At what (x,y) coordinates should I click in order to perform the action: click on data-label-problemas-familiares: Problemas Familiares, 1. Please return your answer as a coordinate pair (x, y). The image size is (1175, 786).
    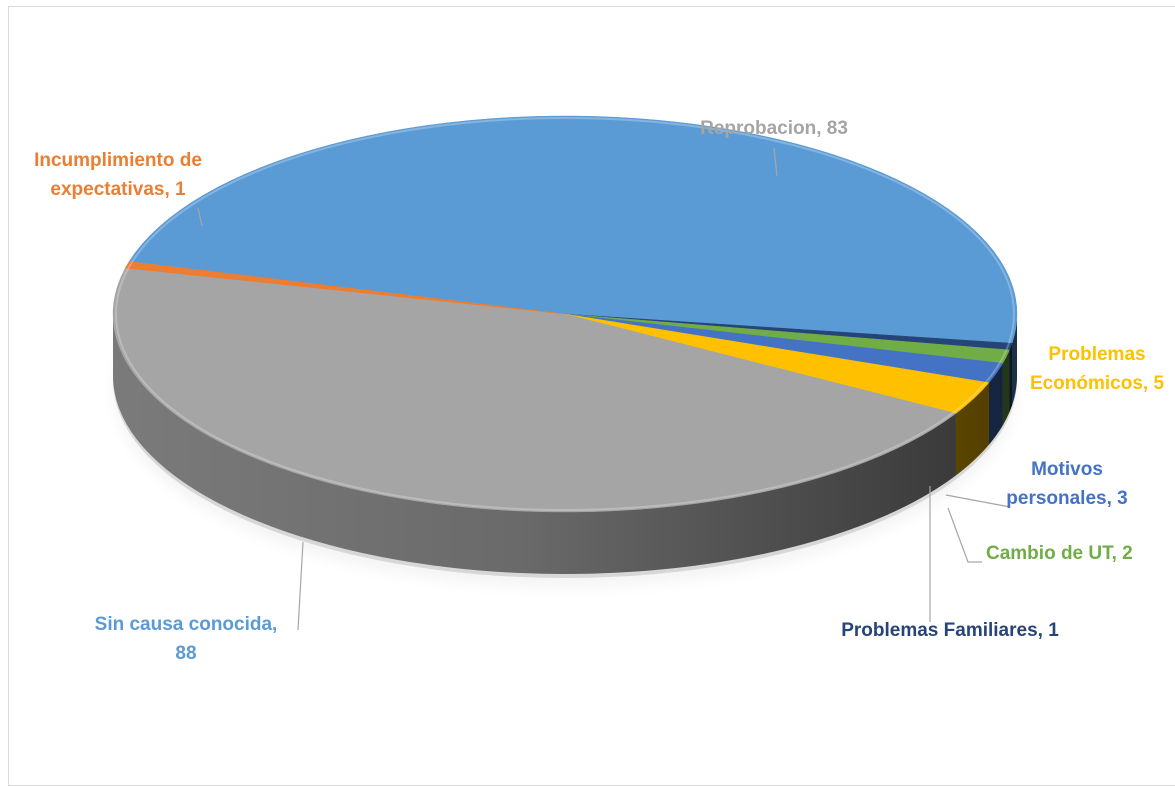
    Looking at the image, I should click on (950, 630).